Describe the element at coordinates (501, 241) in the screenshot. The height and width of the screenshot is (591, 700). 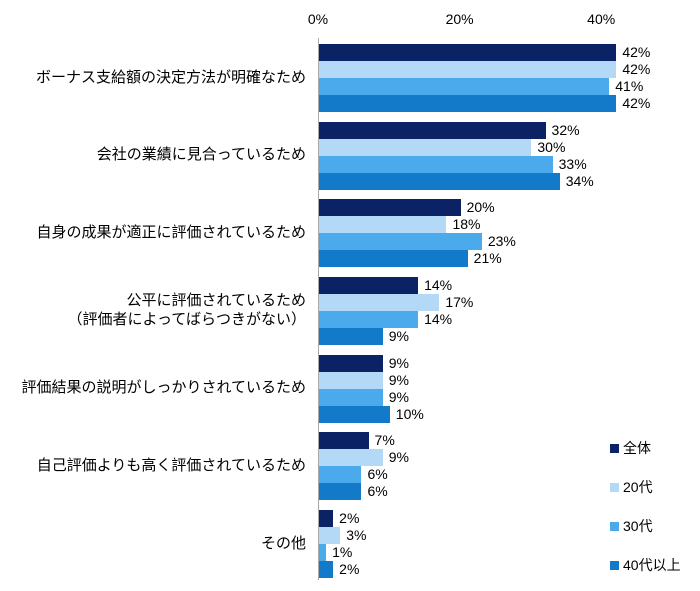
I see `value-label: 23%` at that location.